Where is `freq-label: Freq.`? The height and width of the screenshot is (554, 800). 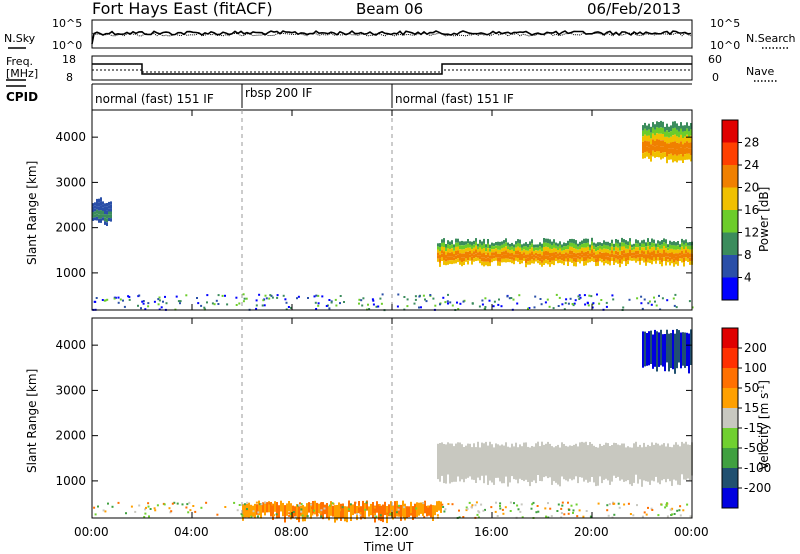 freq-label: Freq. is located at coordinates (19, 61).